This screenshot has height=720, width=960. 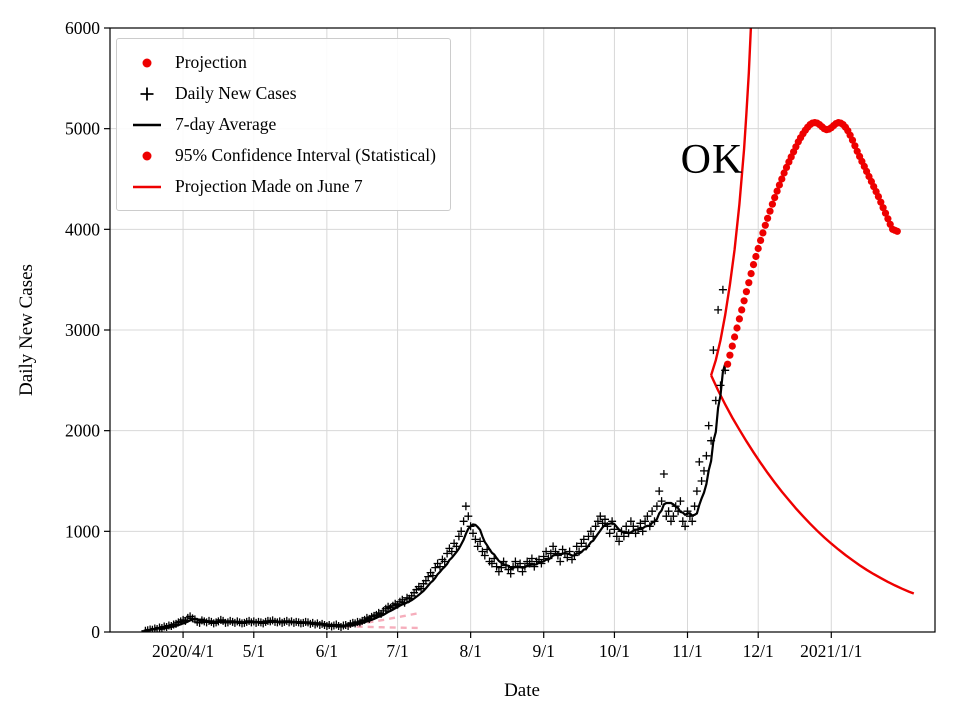 I want to click on svg-text: 2020/4/1, so click(x=183, y=651).